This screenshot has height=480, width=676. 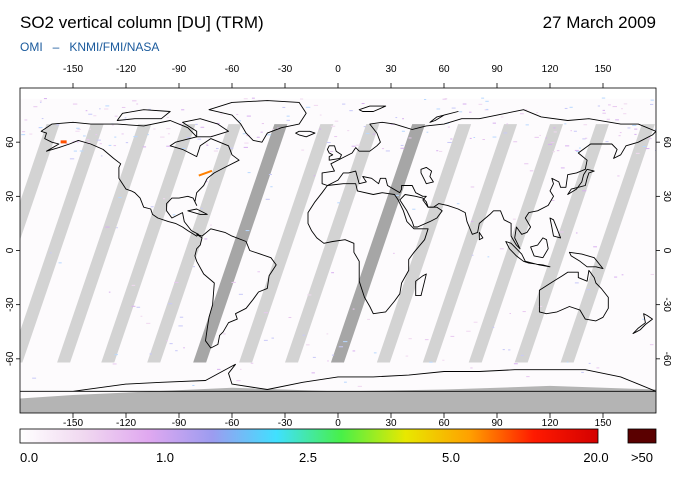 I want to click on colorbar-overflow-label: >50, so click(x=642, y=457).